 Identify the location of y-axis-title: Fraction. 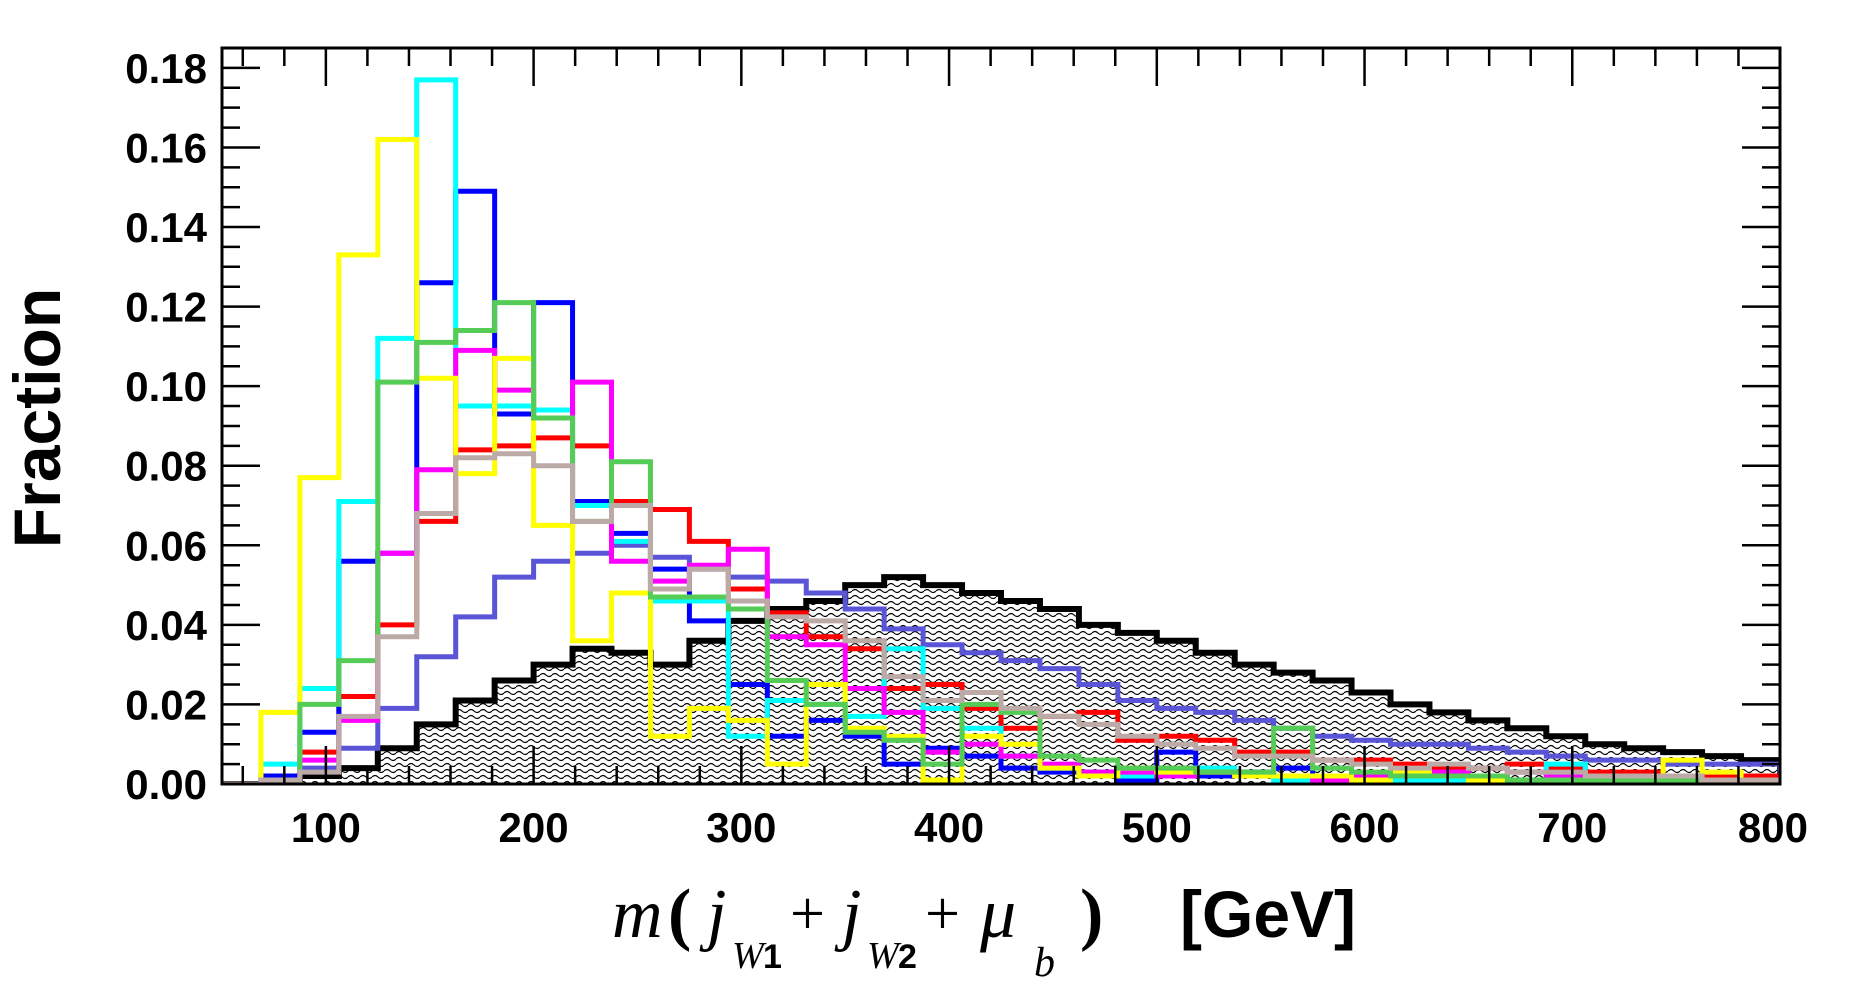
(37, 418).